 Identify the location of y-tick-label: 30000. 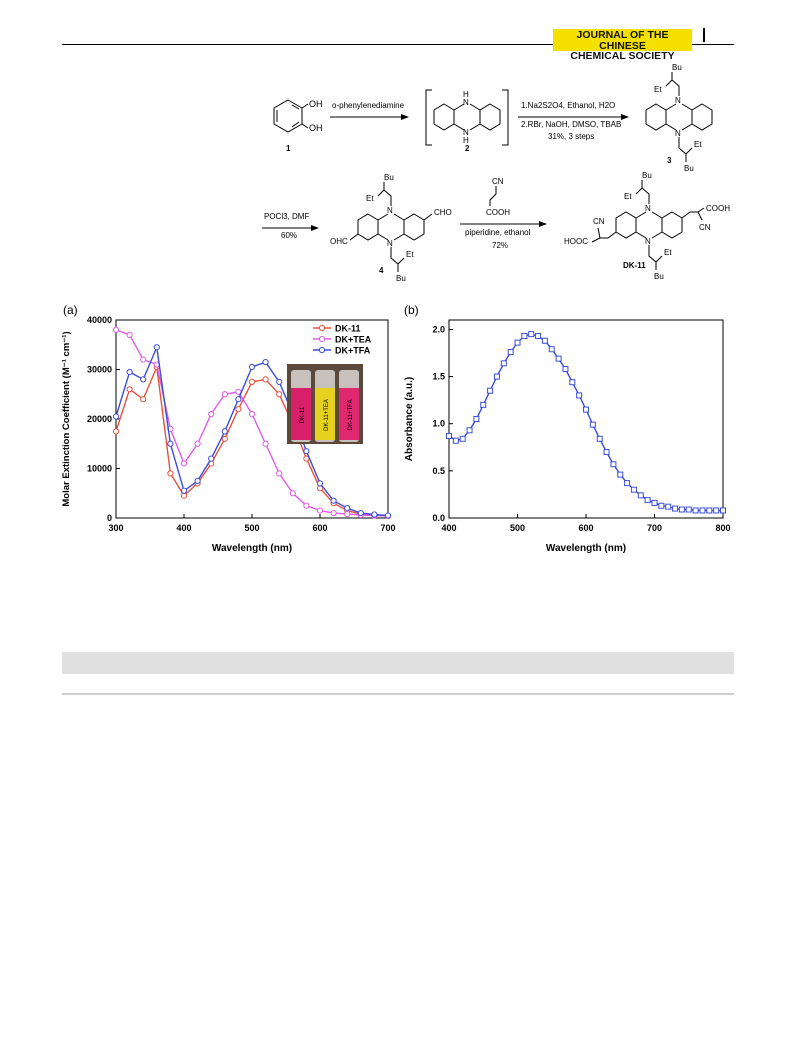
(99, 370).